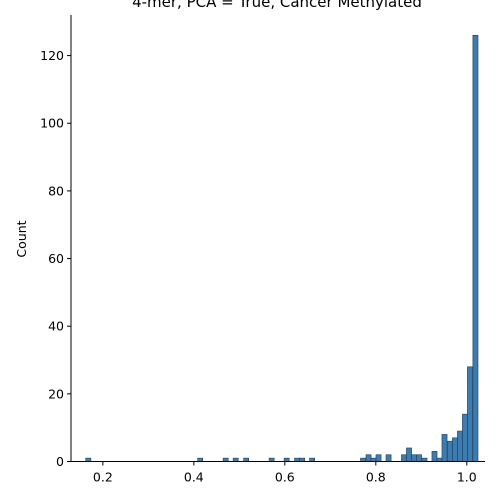 The width and height of the screenshot is (500, 500). Describe the element at coordinates (194, 477) in the screenshot. I see `x-tick-label: 0.4` at that location.